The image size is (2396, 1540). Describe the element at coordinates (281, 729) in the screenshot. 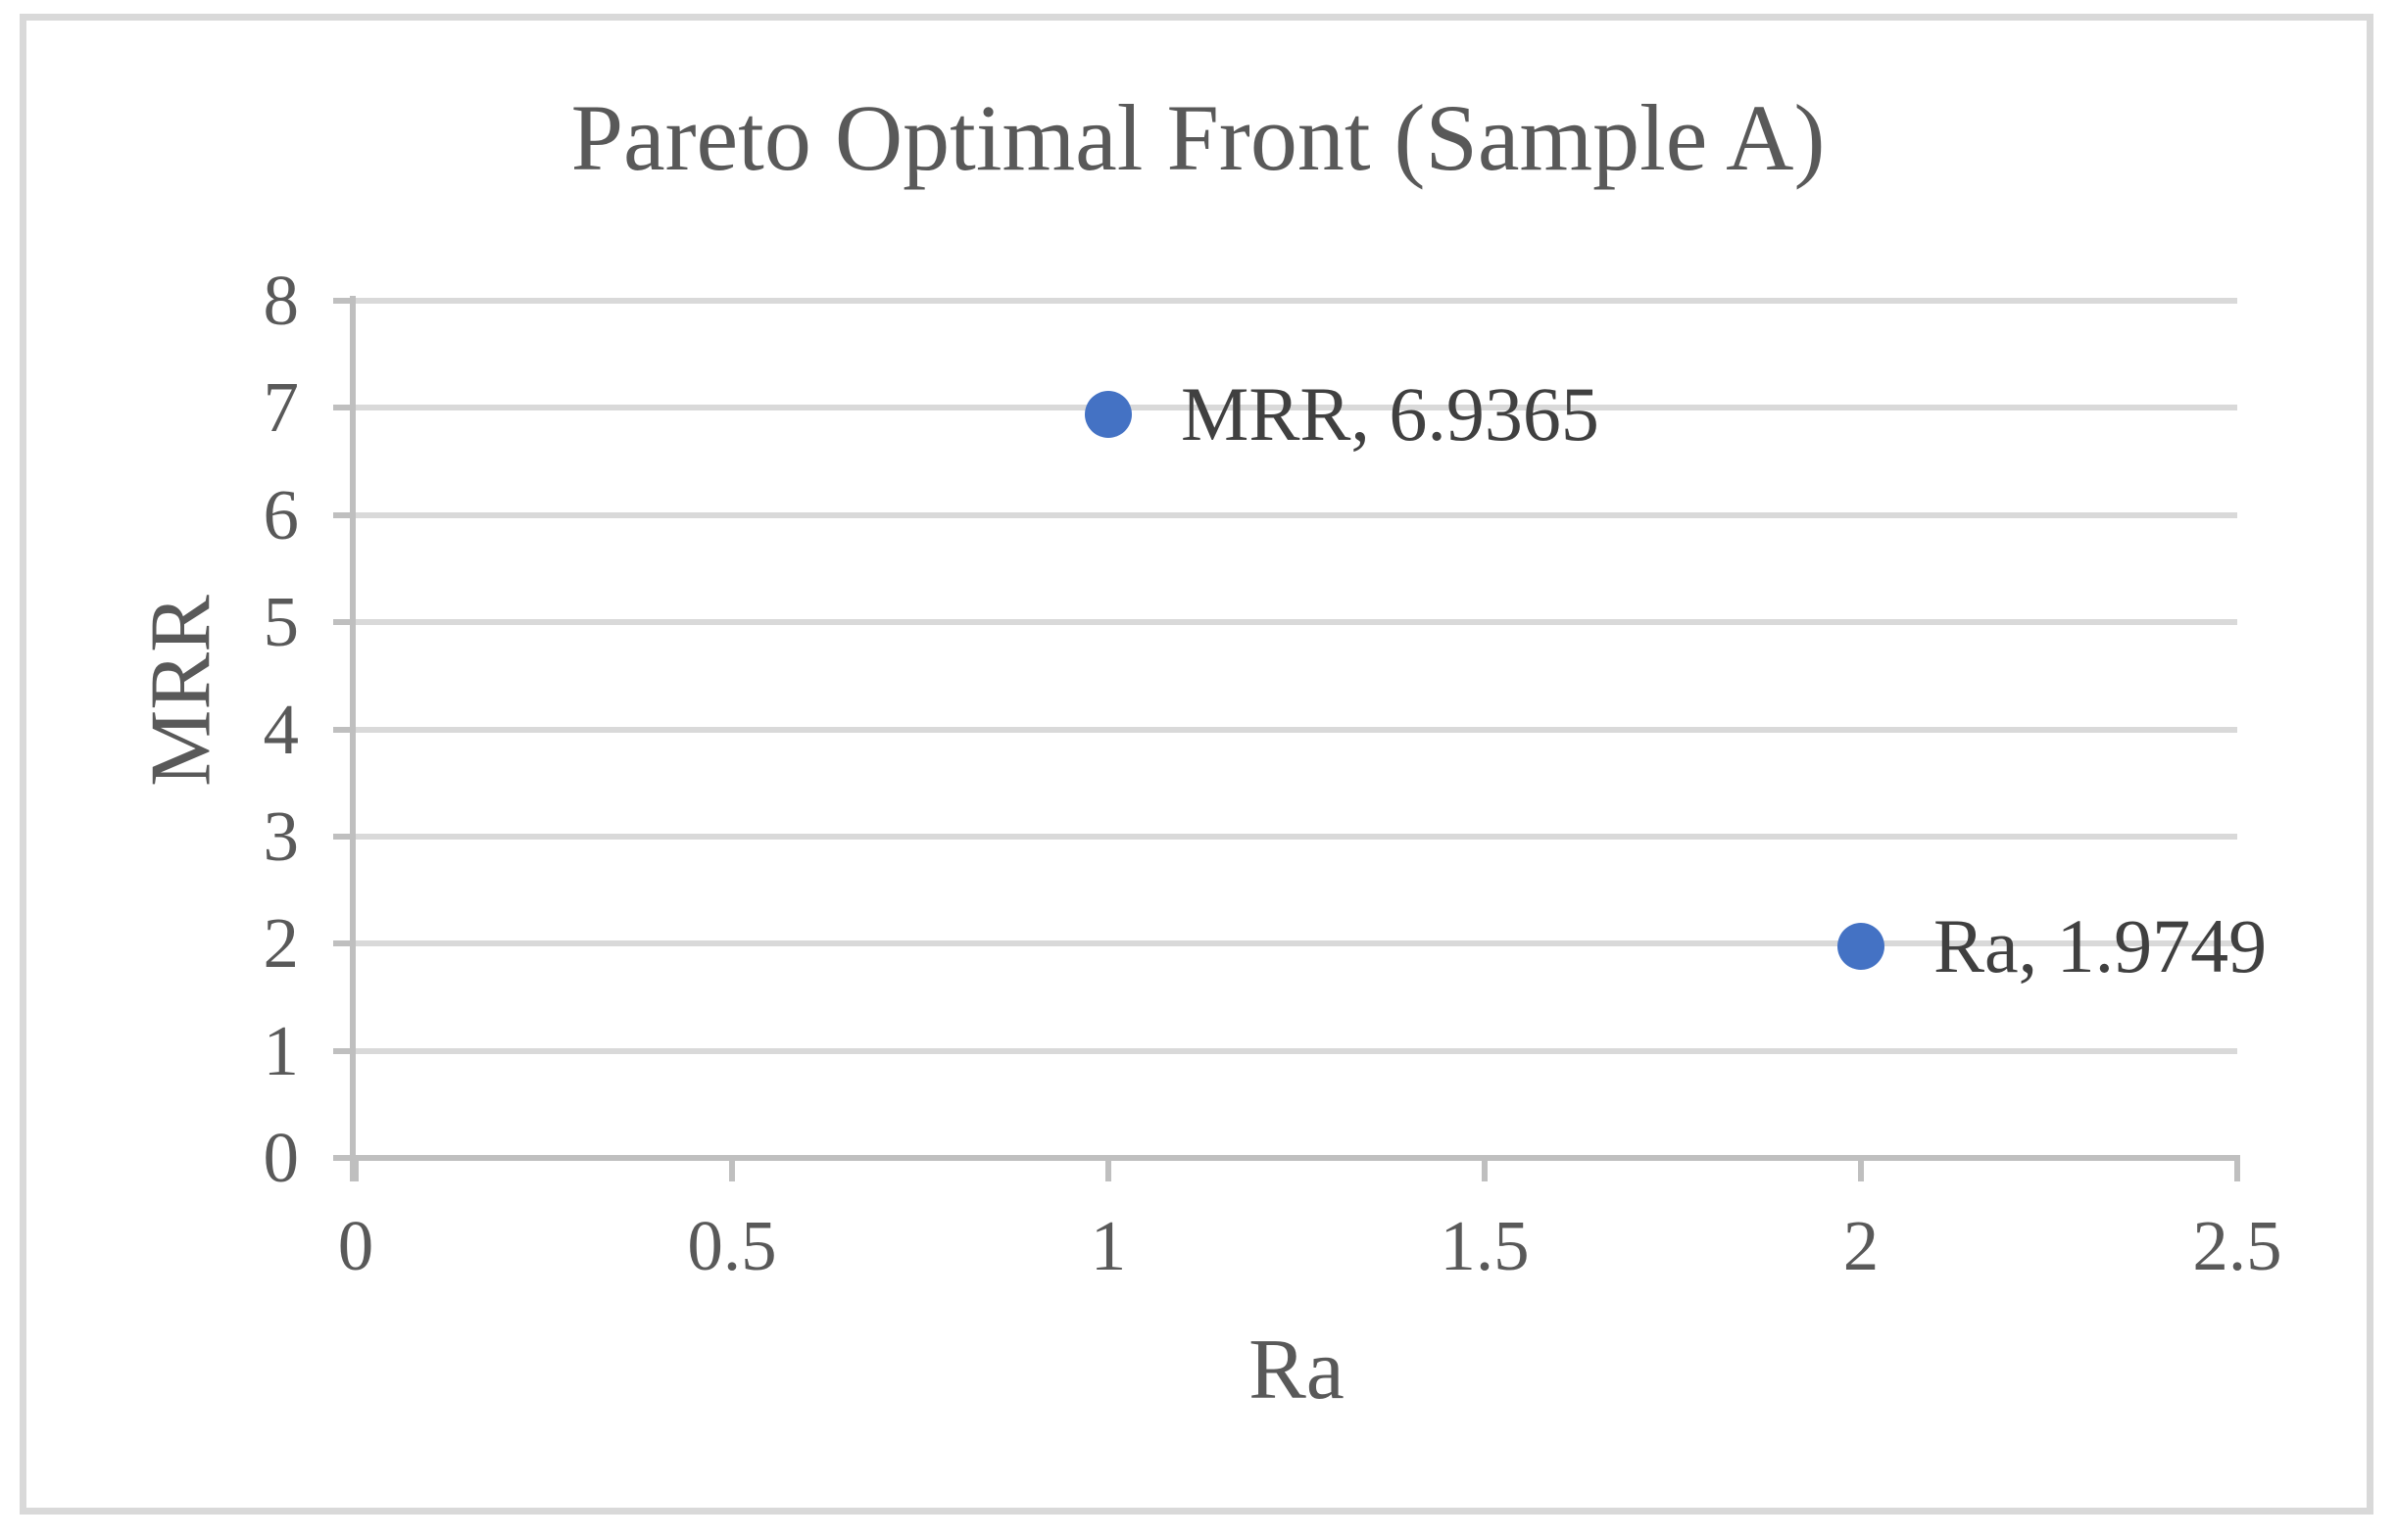

I see `y-tick-label: 4` at that location.